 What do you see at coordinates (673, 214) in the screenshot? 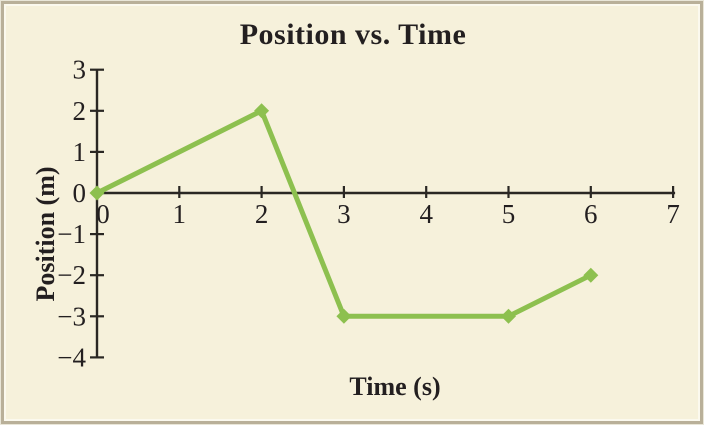
I see `x-tick-label: 7` at bounding box center [673, 214].